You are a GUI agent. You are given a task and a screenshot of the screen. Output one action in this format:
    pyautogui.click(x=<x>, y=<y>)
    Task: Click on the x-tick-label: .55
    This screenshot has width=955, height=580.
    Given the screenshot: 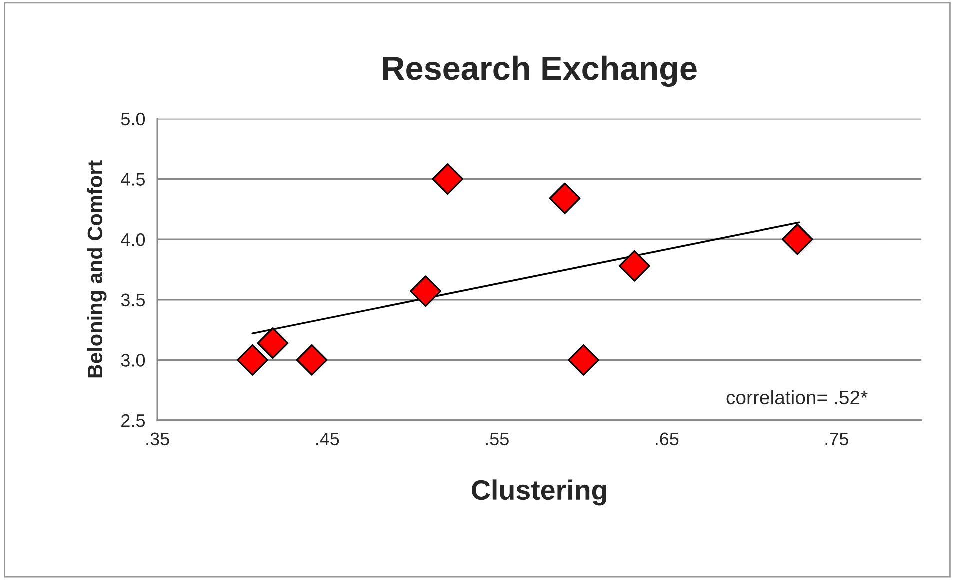 What is the action you would take?
    pyautogui.click(x=497, y=439)
    